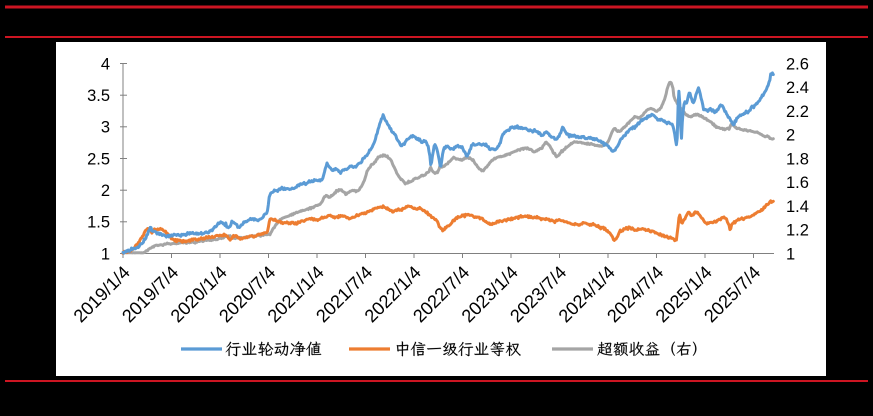 Image resolution: width=873 pixels, height=416 pixels. Describe the element at coordinates (797, 207) in the screenshot. I see `svg-text: 1.4` at that location.